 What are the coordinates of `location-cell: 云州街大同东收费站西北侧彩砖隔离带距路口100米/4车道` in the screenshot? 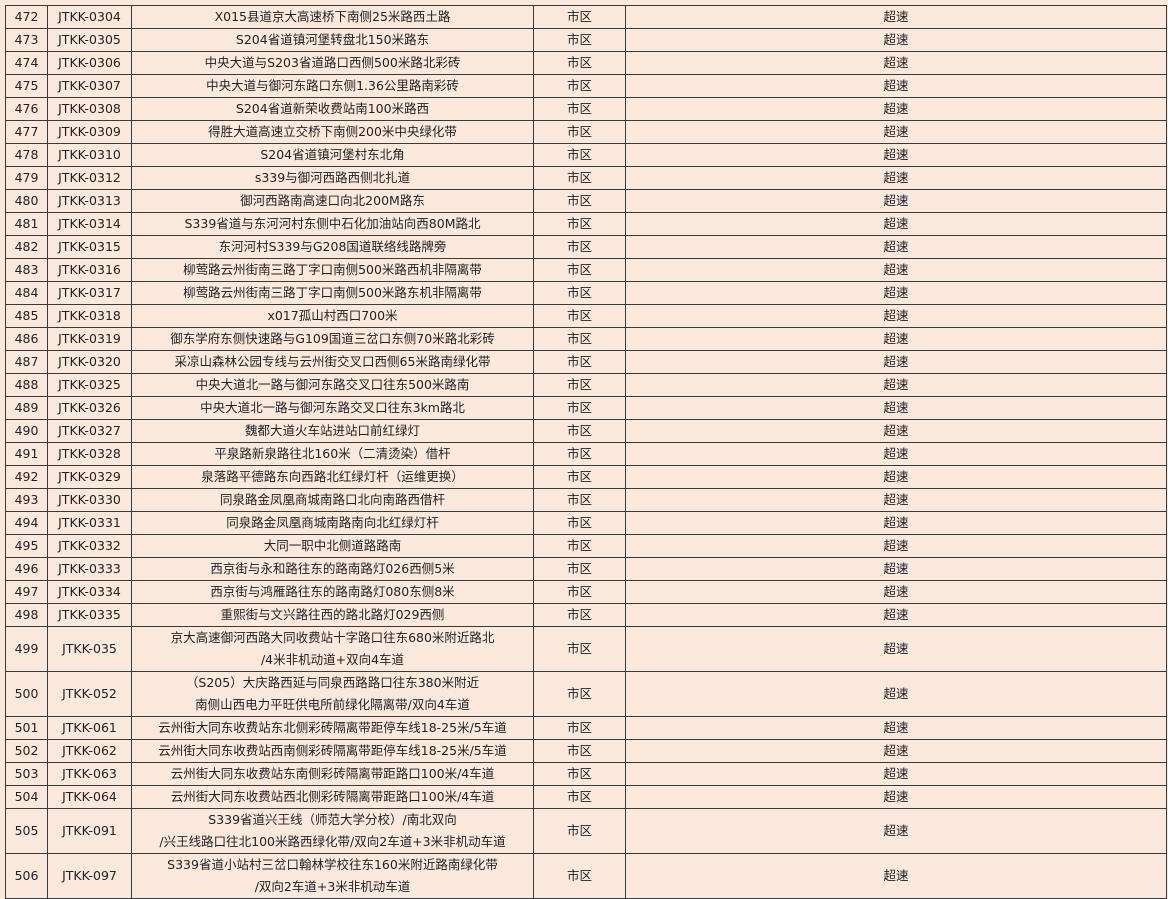 It's located at (332, 797).